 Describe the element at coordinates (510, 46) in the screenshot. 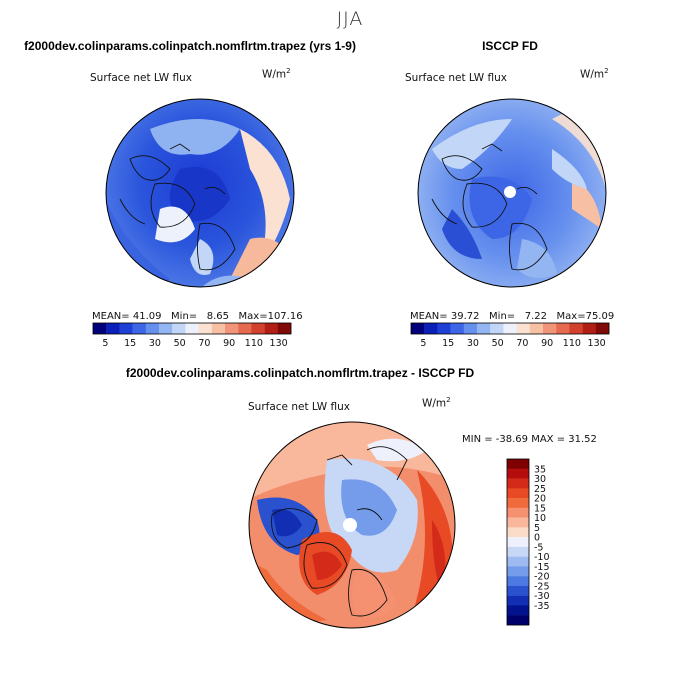

I see `panel-obs-title: ISCCP FD` at that location.